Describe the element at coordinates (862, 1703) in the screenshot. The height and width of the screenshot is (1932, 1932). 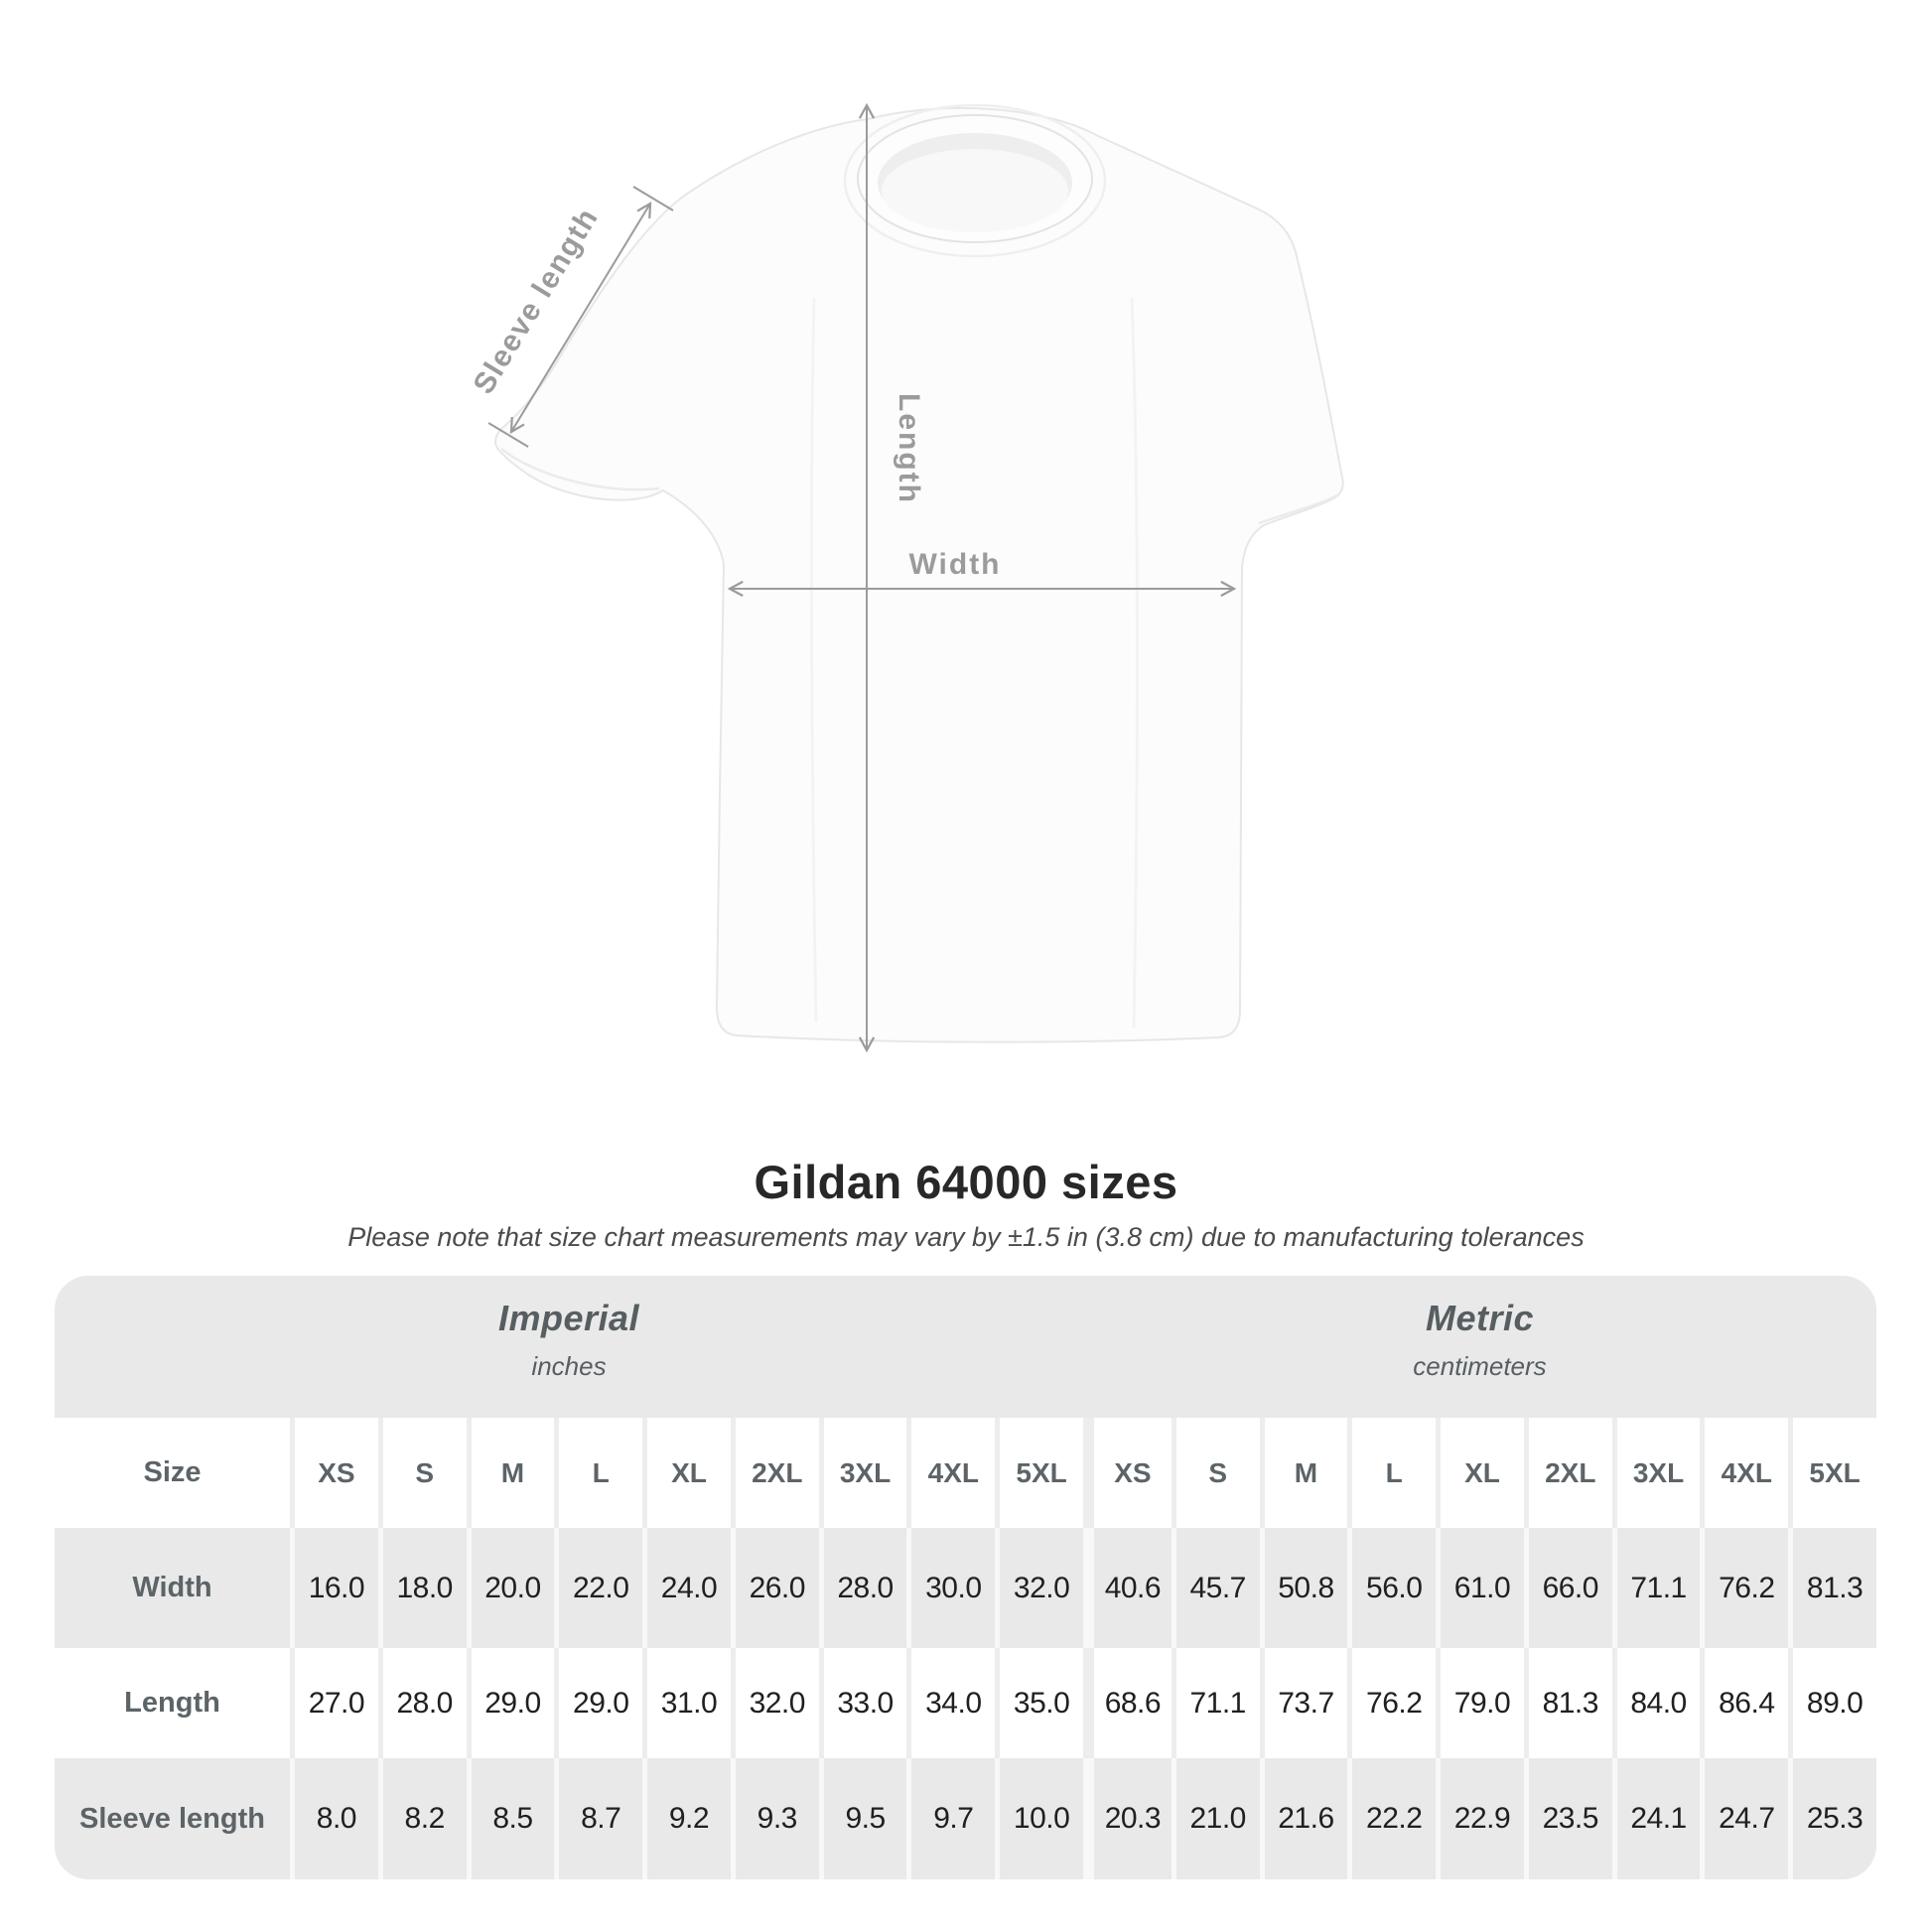
I see `measurement-value-cell: 33.0` at that location.